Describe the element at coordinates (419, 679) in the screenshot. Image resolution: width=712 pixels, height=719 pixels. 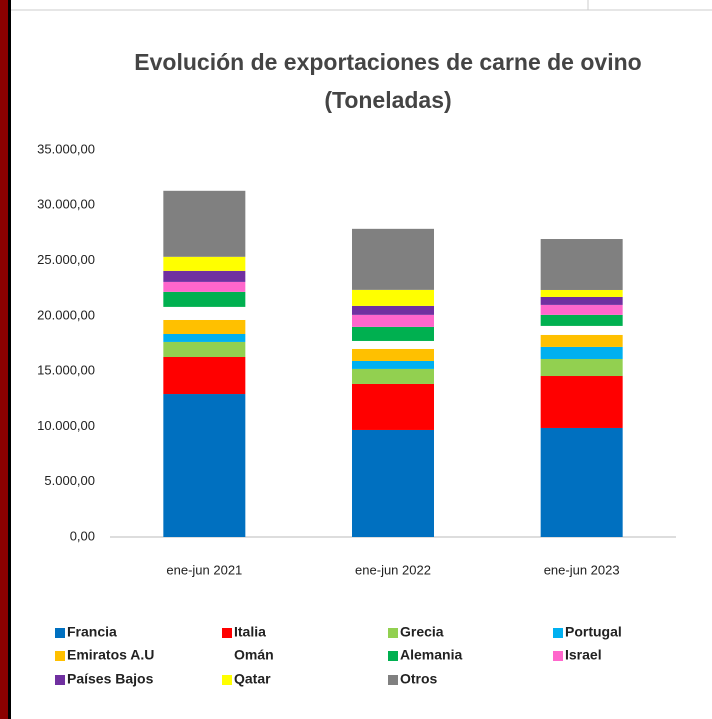
I see `legend-label: Otros` at that location.